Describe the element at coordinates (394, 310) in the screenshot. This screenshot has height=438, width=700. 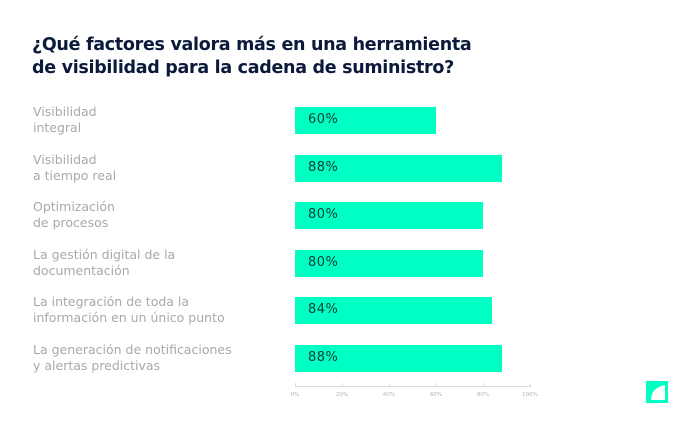
I see `bar: 84%` at that location.